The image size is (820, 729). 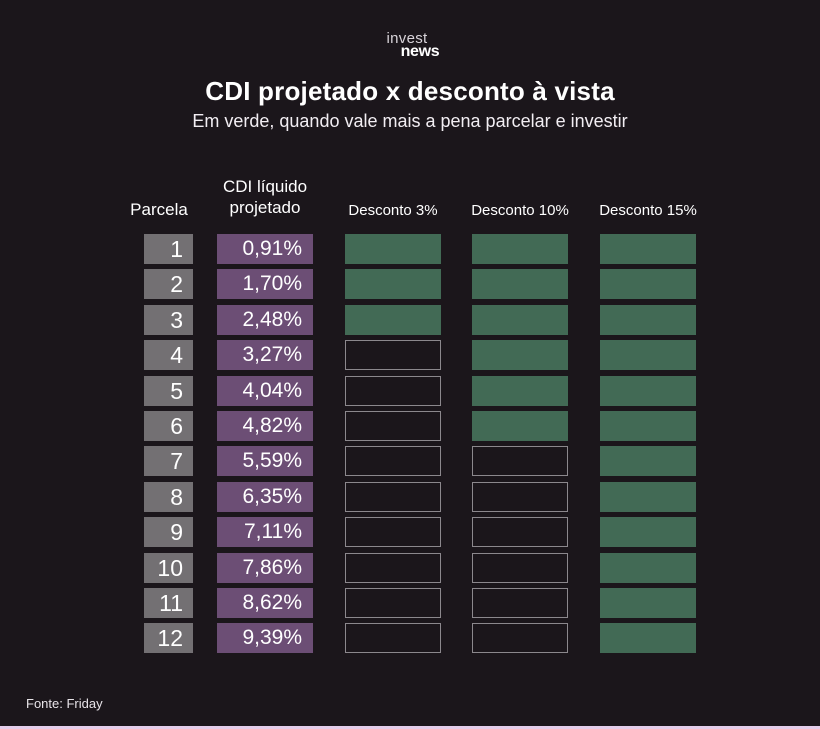 What do you see at coordinates (265, 638) in the screenshot?
I see `cdi-cell: 9,39%` at bounding box center [265, 638].